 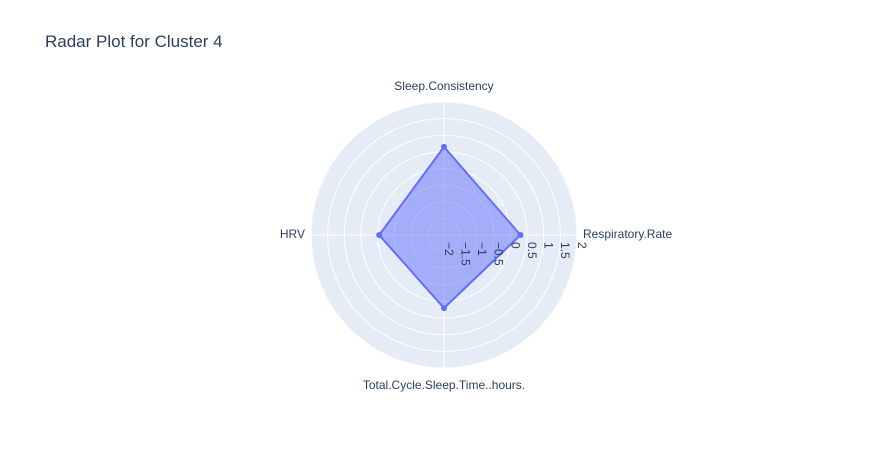 I want to click on radial-tick-label: 2, so click(x=582, y=245).